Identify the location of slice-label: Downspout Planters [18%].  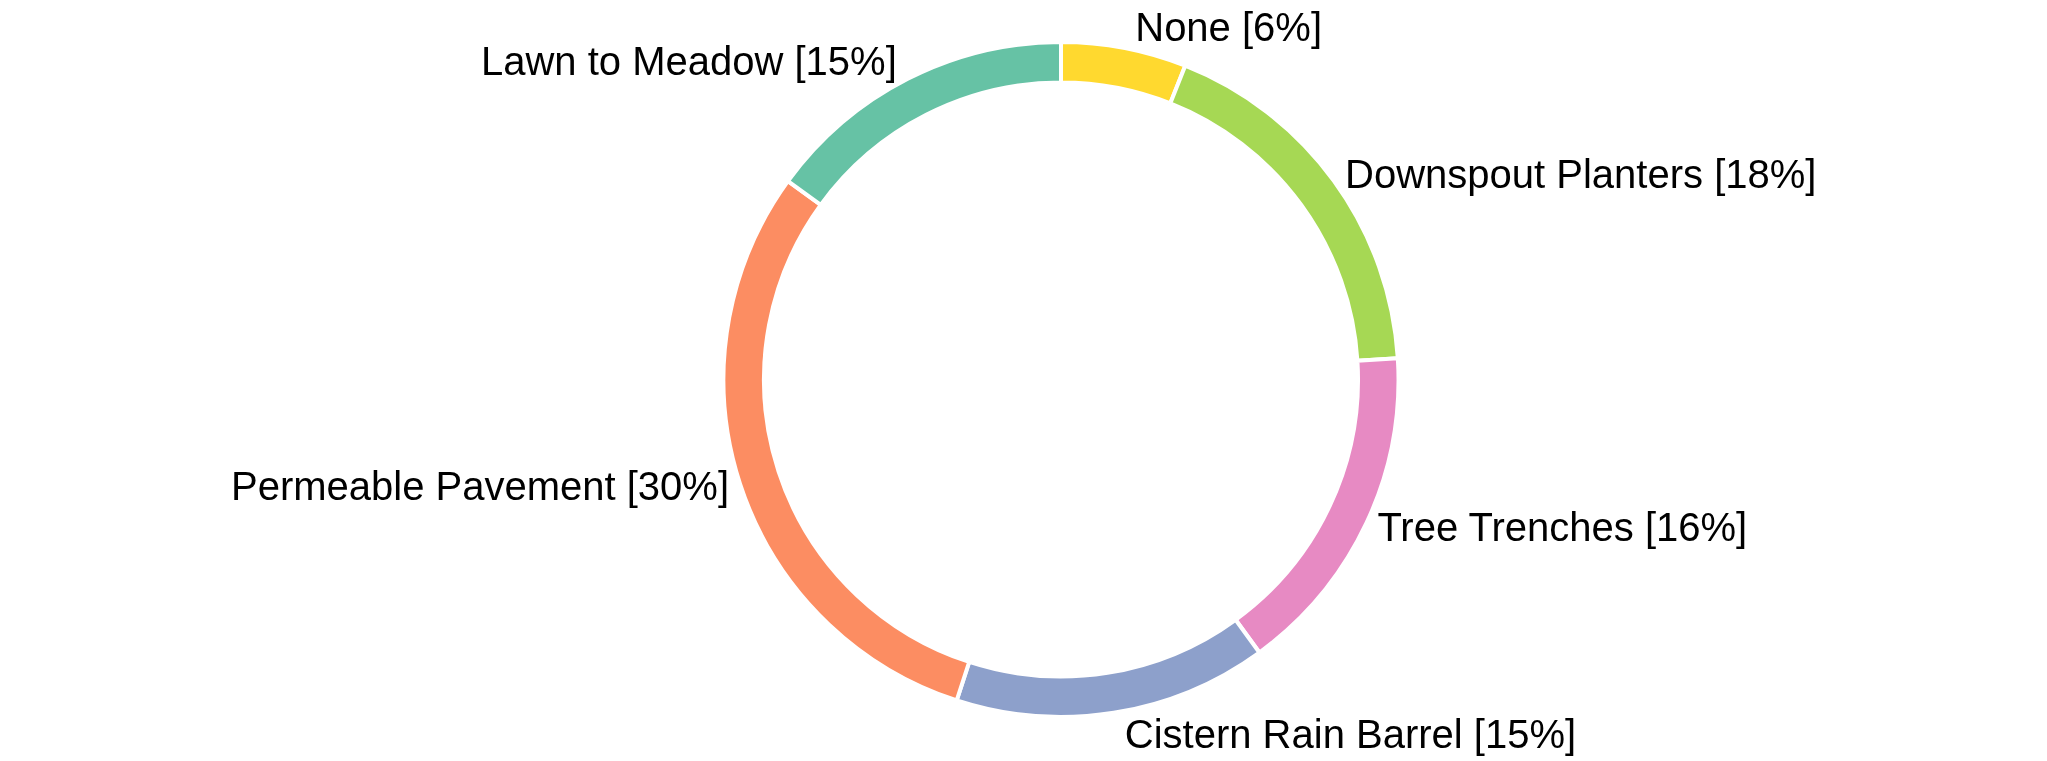
(1581, 173).